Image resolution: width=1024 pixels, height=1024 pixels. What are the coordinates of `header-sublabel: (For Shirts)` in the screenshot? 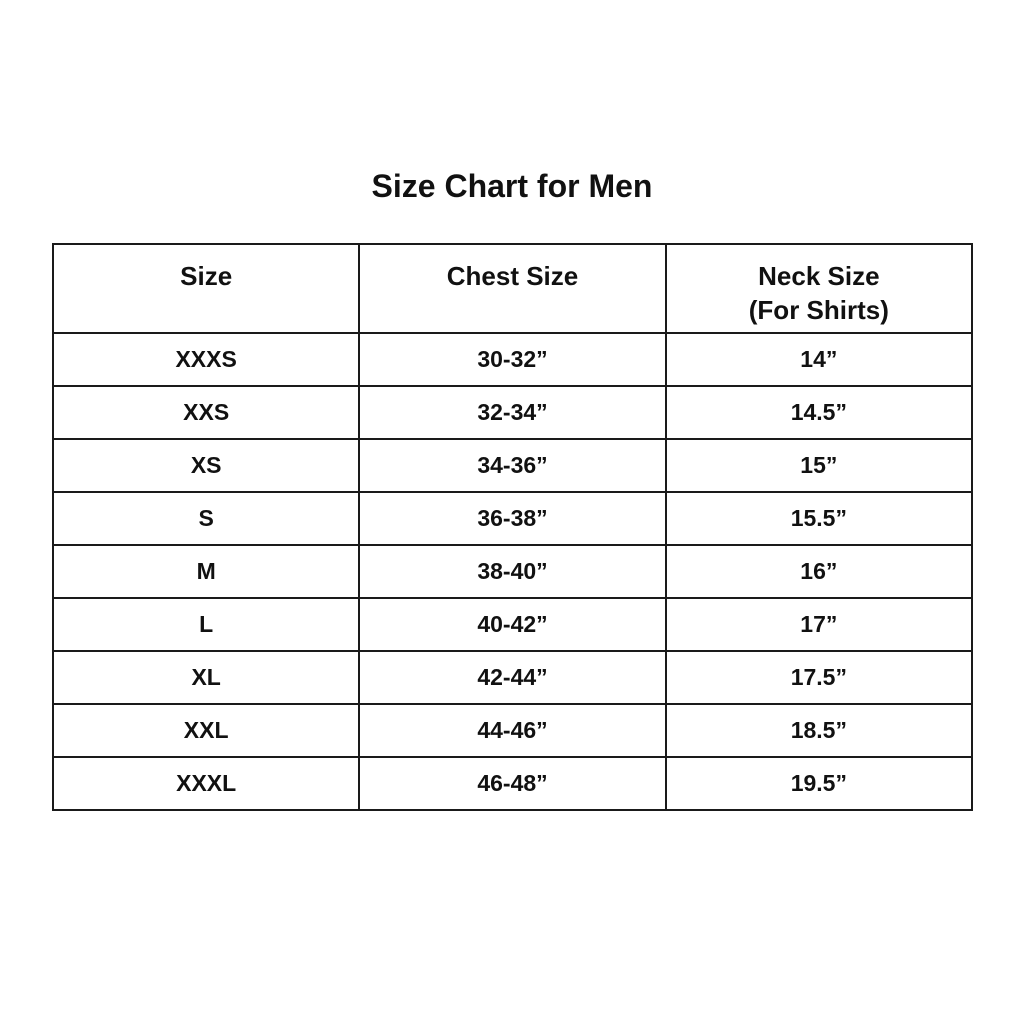 It's located at (818, 310).